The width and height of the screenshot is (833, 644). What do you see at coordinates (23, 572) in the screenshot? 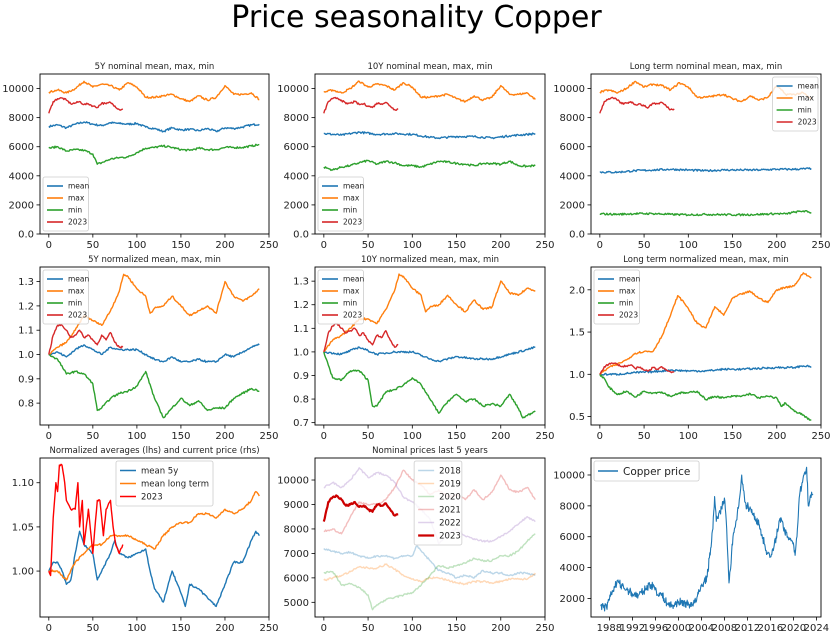
I see `y-tick-label: 1.00` at bounding box center [23, 572].